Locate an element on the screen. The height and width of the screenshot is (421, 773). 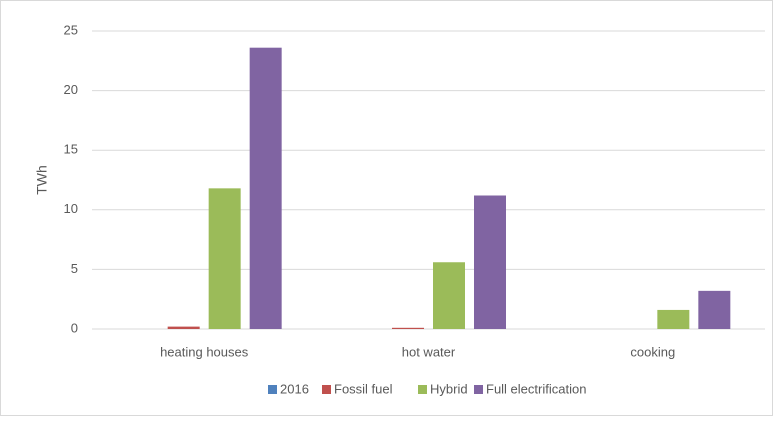
y-tick-label: 0 is located at coordinates (74, 327).